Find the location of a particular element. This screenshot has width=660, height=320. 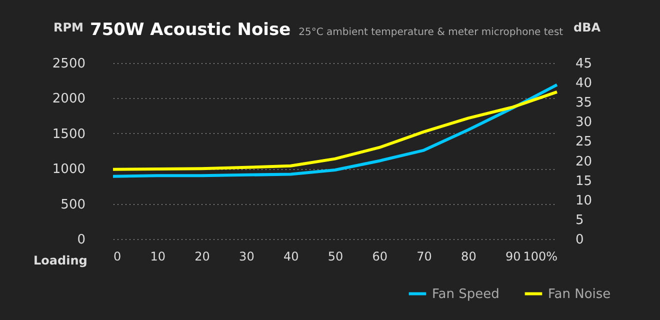

x-tick-label: 80 is located at coordinates (468, 257).